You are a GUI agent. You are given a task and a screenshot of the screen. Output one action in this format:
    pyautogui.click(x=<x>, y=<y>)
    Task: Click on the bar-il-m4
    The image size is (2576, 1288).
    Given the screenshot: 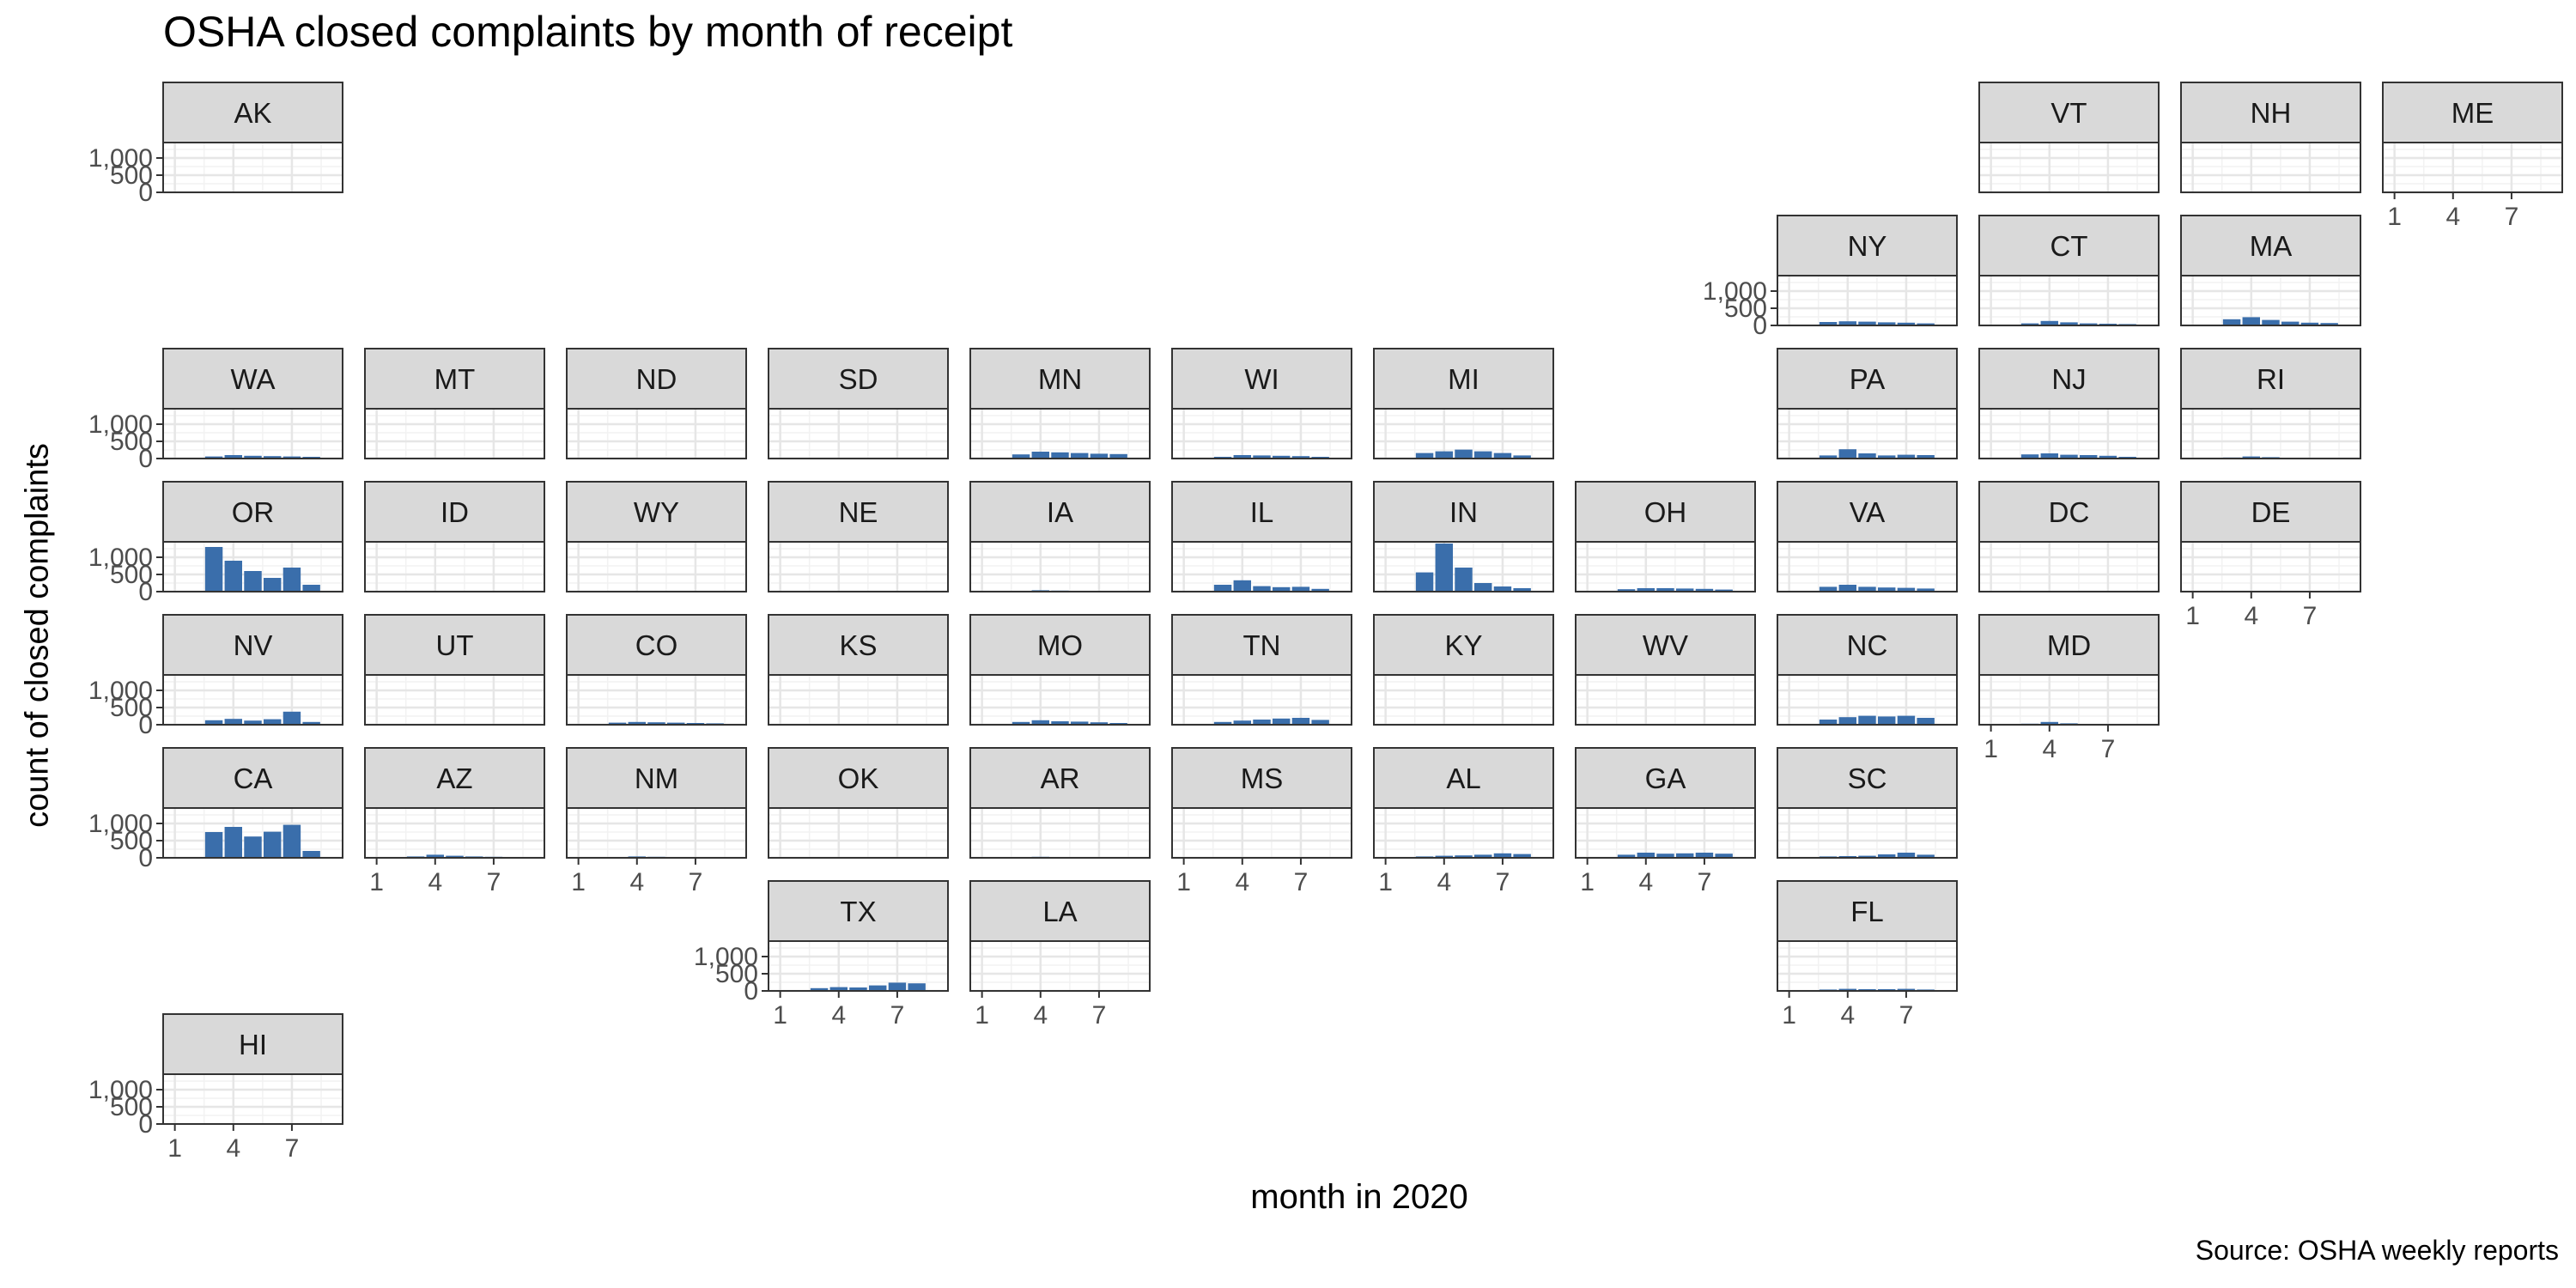 What is the action you would take?
    pyautogui.click(x=1243, y=586)
    